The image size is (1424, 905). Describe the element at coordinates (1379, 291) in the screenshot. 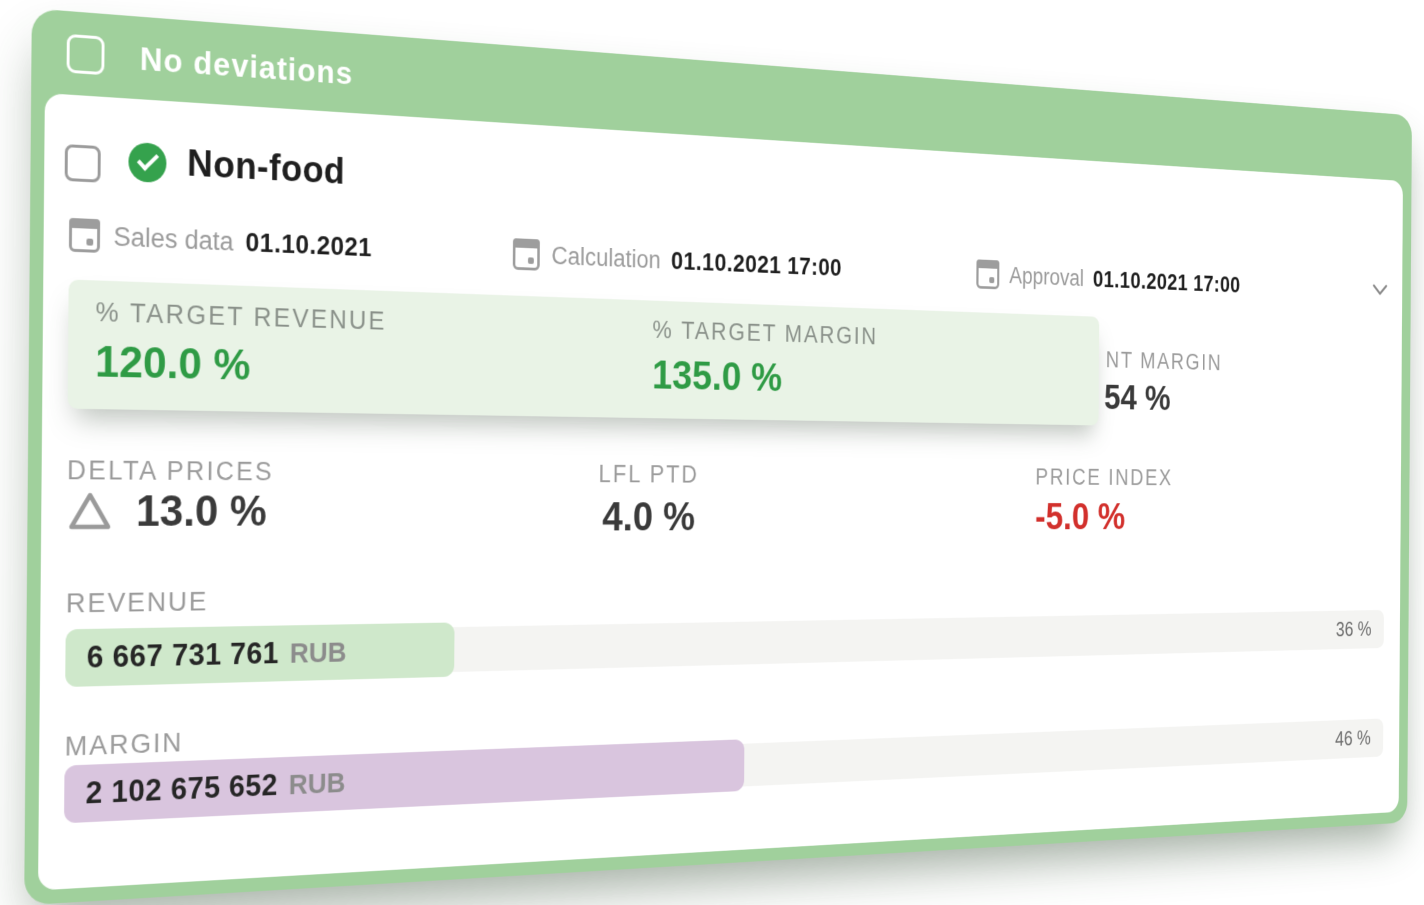

I see `chevron-down-icon` at that location.